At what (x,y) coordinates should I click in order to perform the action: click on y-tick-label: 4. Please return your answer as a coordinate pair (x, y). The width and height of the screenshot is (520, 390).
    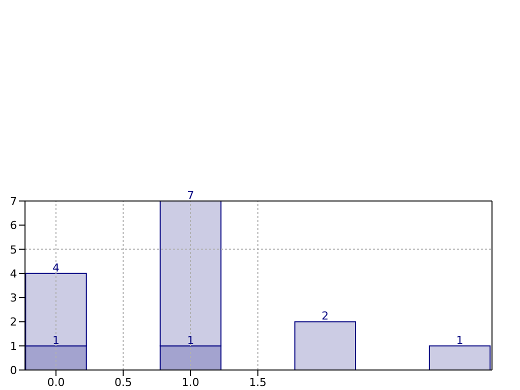
    Looking at the image, I should click on (13, 273).